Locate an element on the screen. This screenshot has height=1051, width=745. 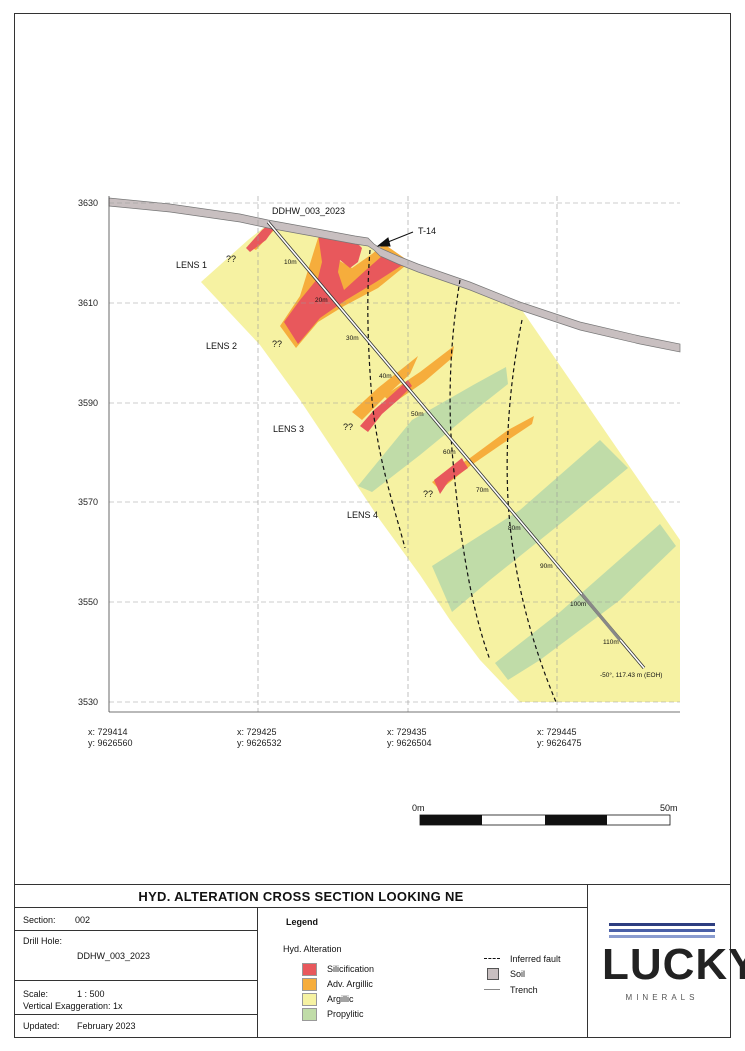
lens-label: LENS 4 is located at coordinates (362, 515).